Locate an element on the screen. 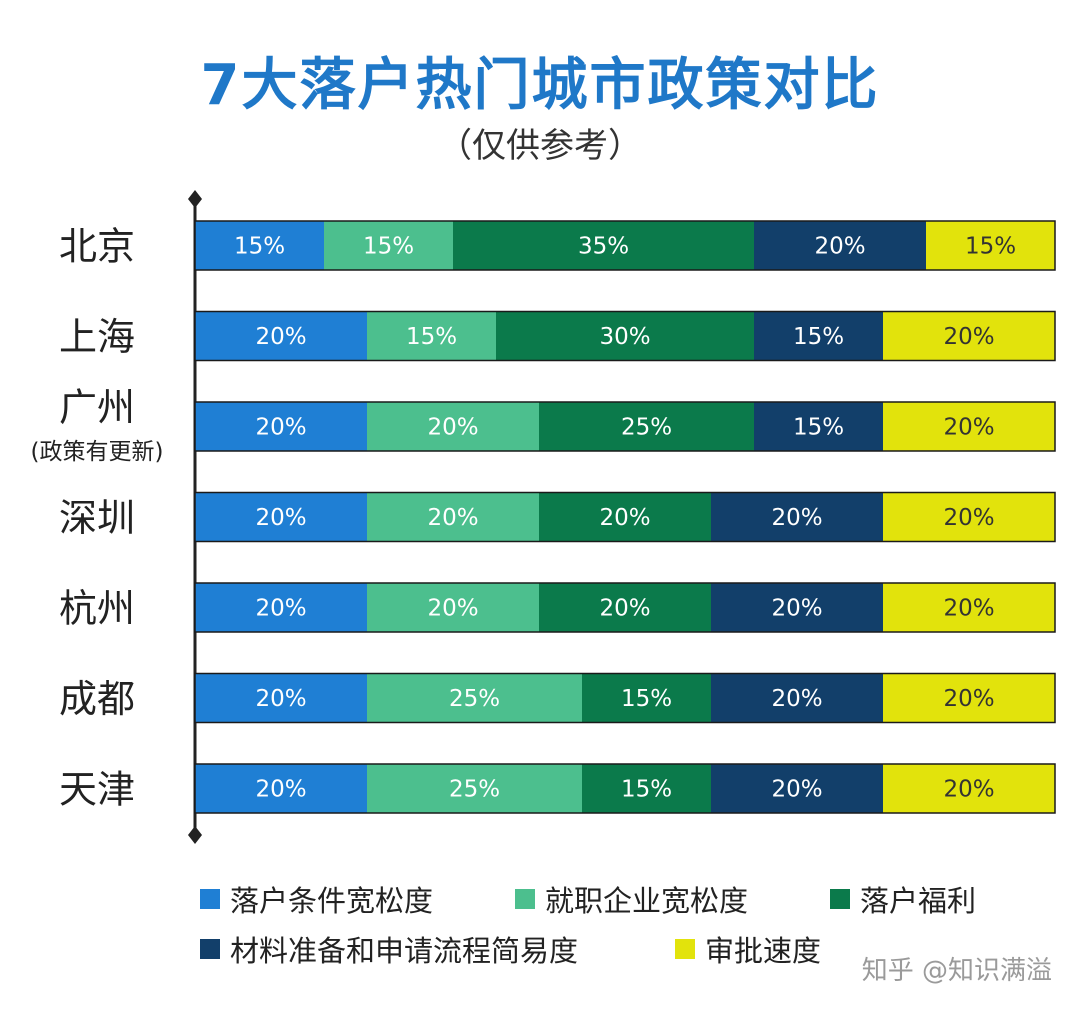 This screenshot has width=1080, height=1019. category-label: 成都 is located at coordinates (97, 699).